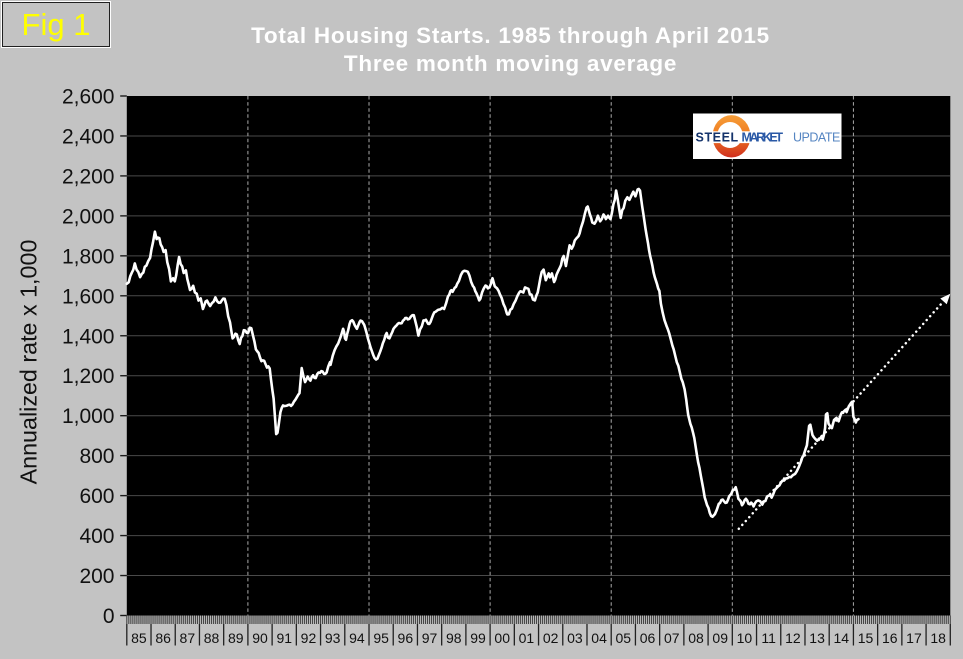 Image resolution: width=963 pixels, height=659 pixels. I want to click on svg-text: 91, so click(284, 638).